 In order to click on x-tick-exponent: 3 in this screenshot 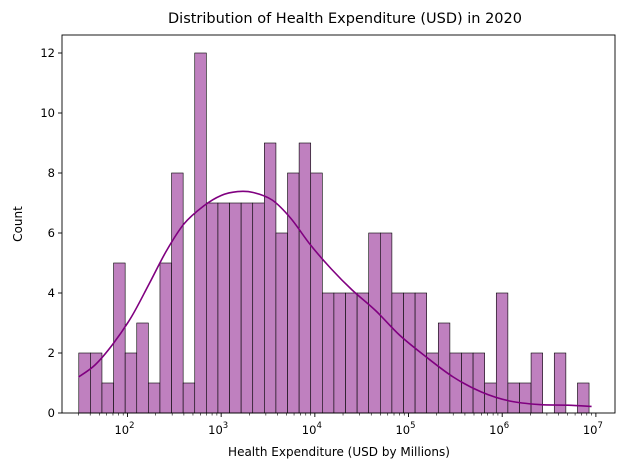, I will do `click(225, 426)`.